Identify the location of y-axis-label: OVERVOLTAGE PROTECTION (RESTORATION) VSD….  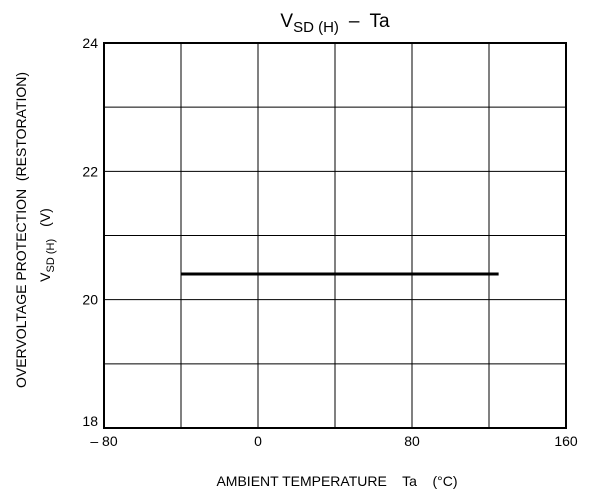
(35, 230).